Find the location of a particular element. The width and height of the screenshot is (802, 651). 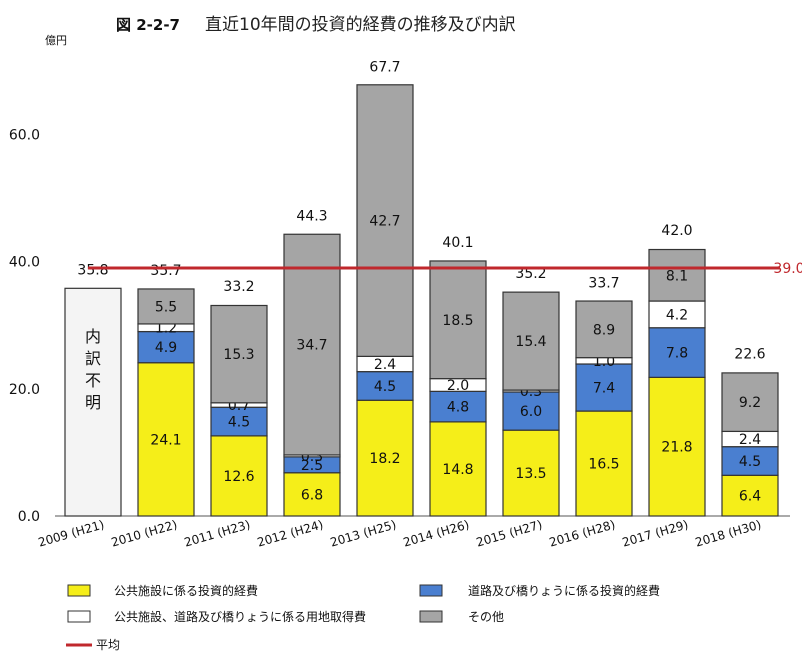

segment-label: 7.4 is located at coordinates (604, 389).